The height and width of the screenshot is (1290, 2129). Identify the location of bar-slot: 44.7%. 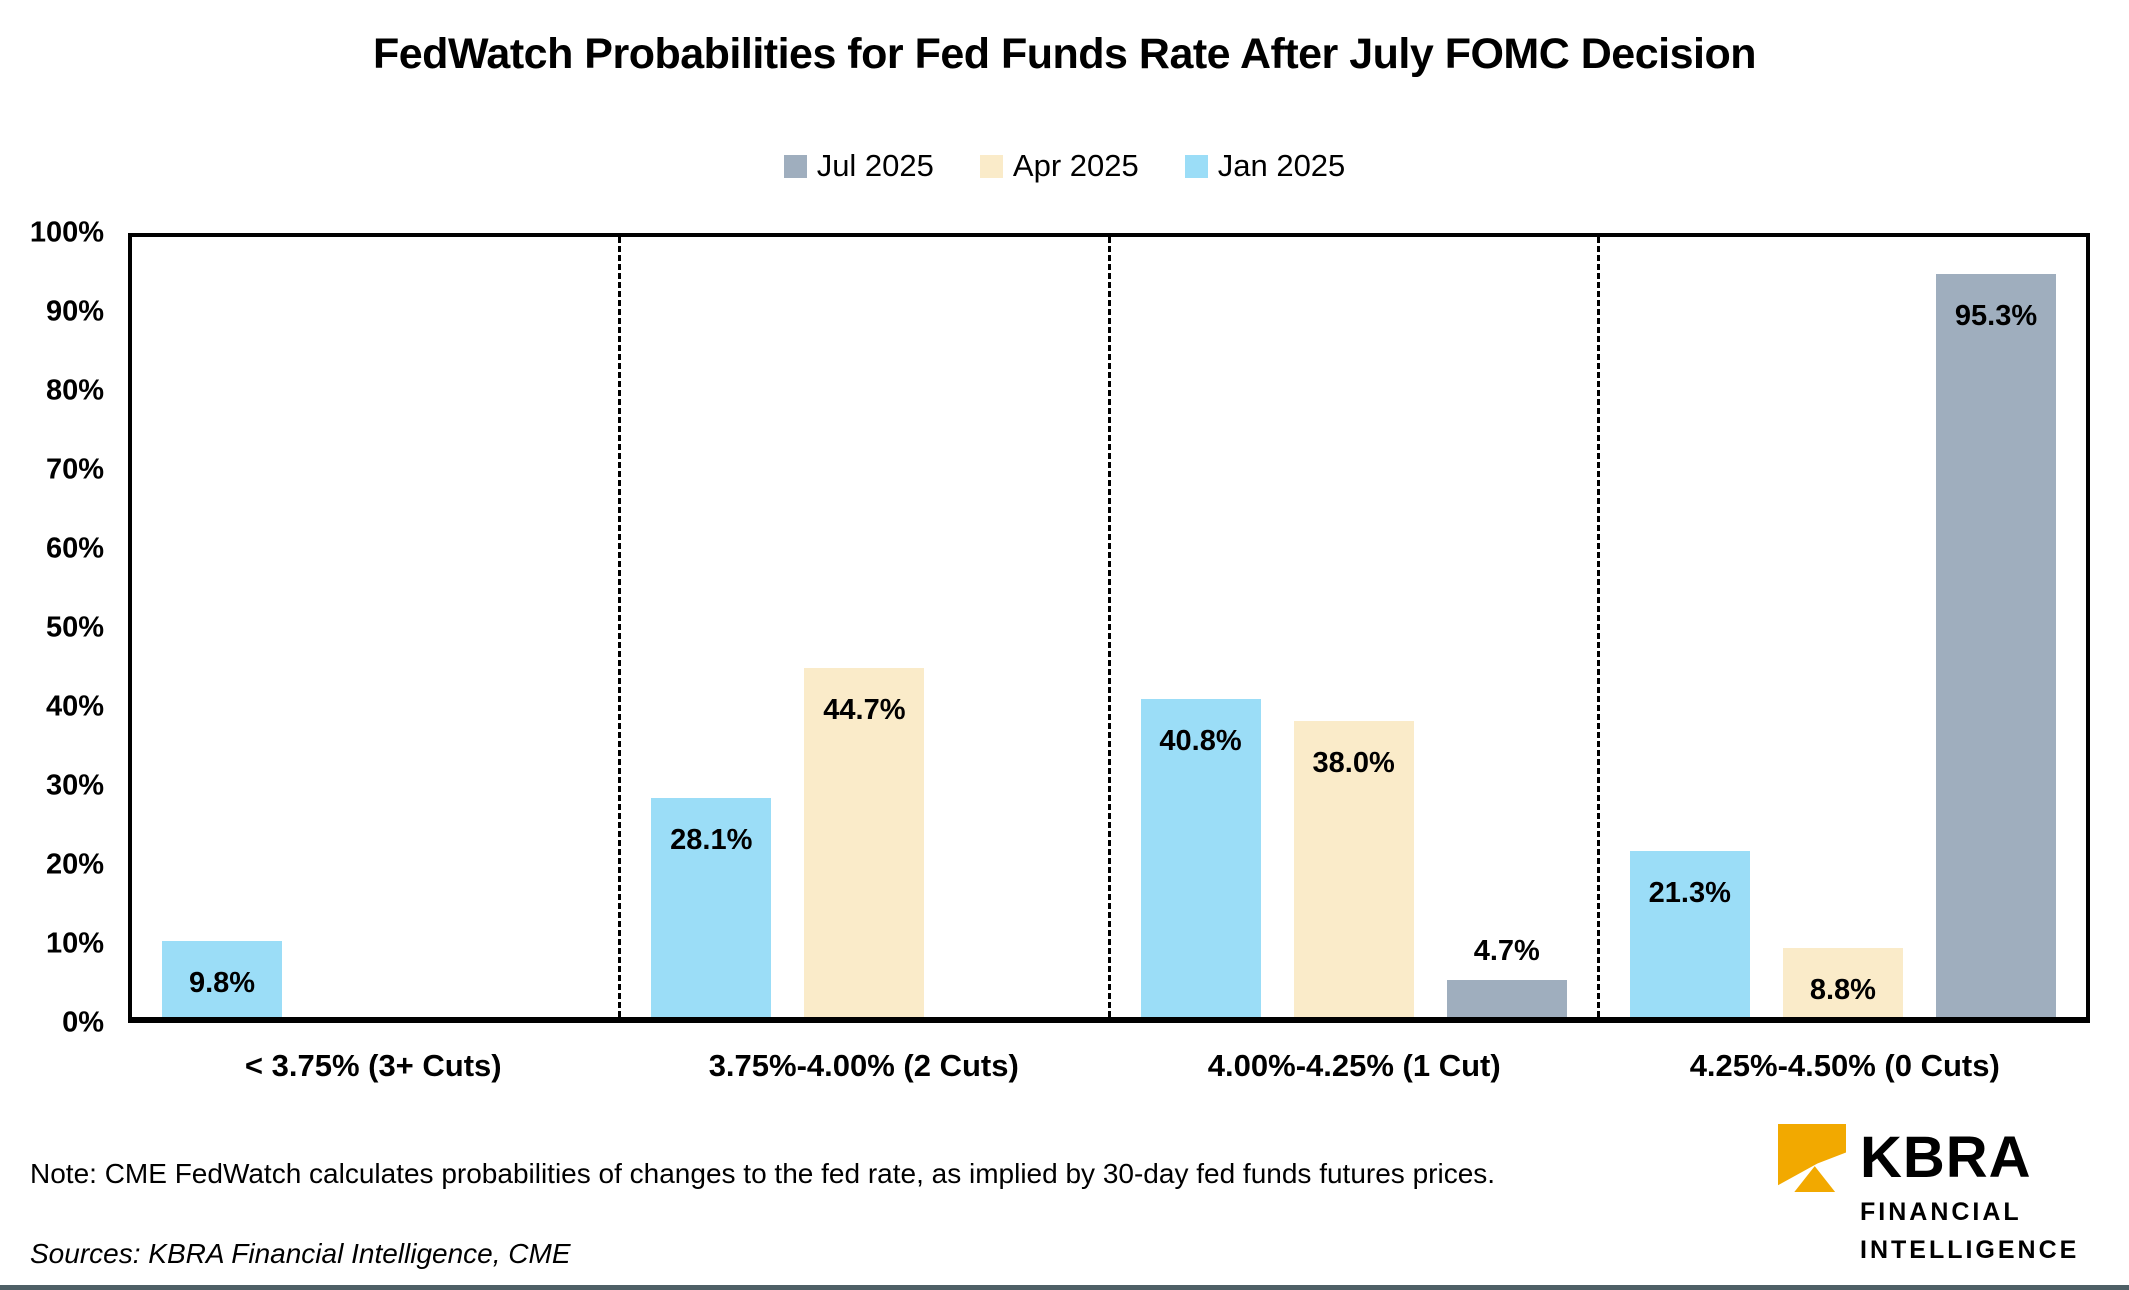
(864, 627).